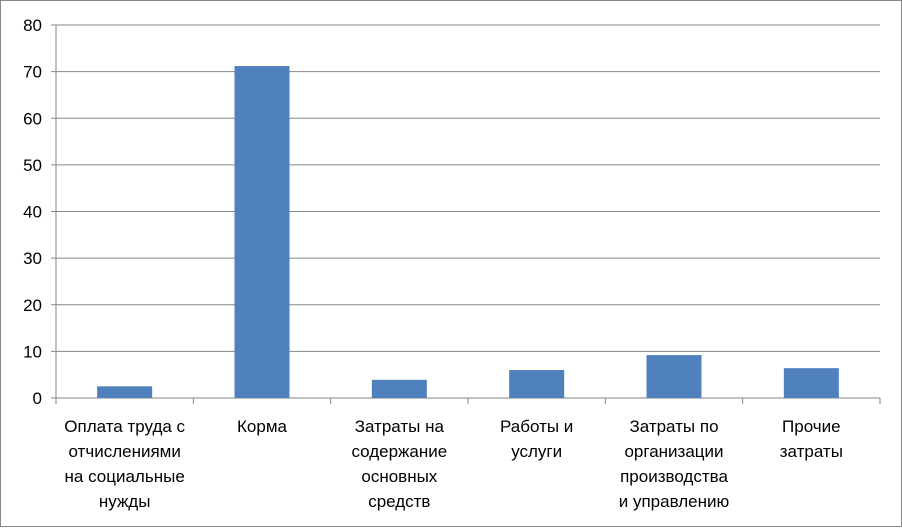 The width and height of the screenshot is (902, 528). What do you see at coordinates (37, 398) in the screenshot?
I see `y-tick-label: 0` at bounding box center [37, 398].